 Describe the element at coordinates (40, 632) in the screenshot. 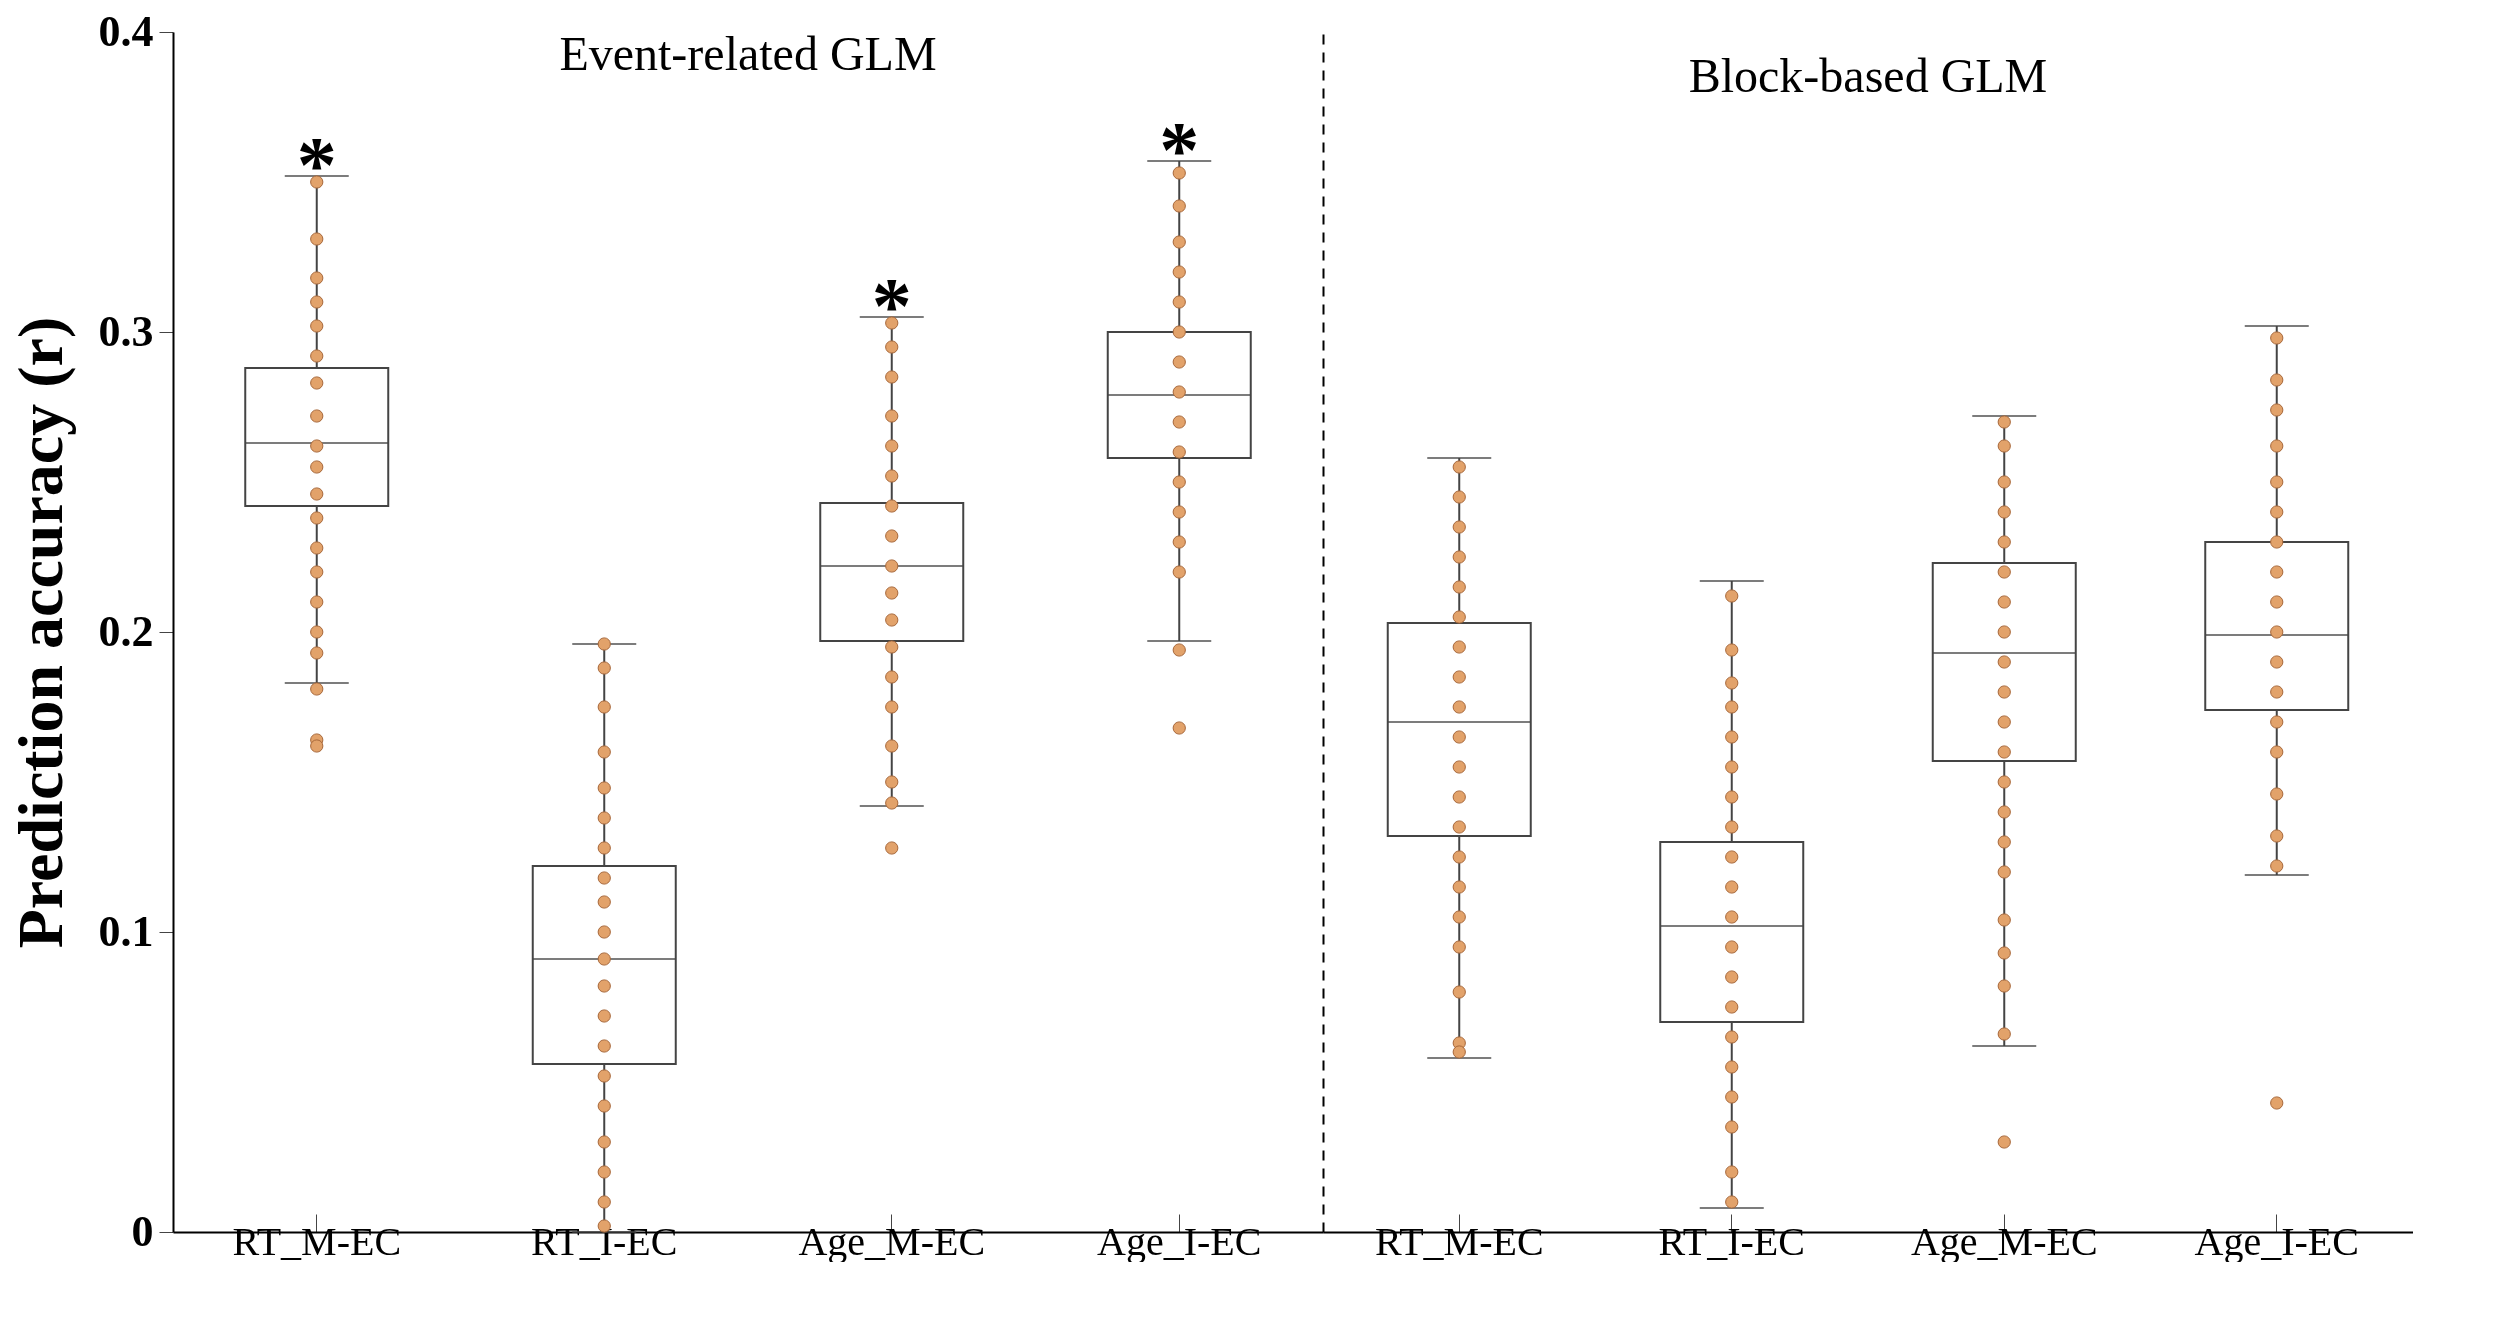

I see `y-axis-title: Prediction accuracy (r)` at that location.